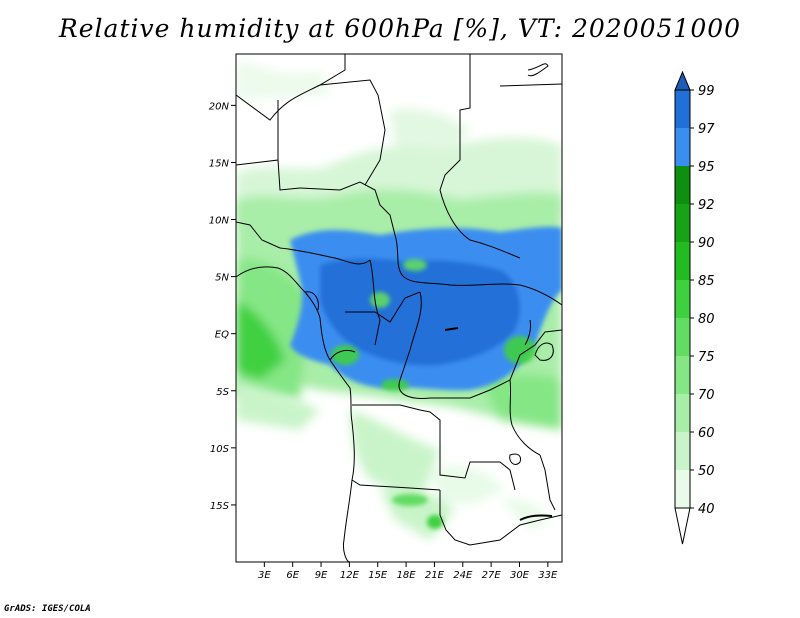 This screenshot has height=618, width=800. What do you see at coordinates (222, 335) in the screenshot?
I see `lat-tick-label: EQ` at bounding box center [222, 335].